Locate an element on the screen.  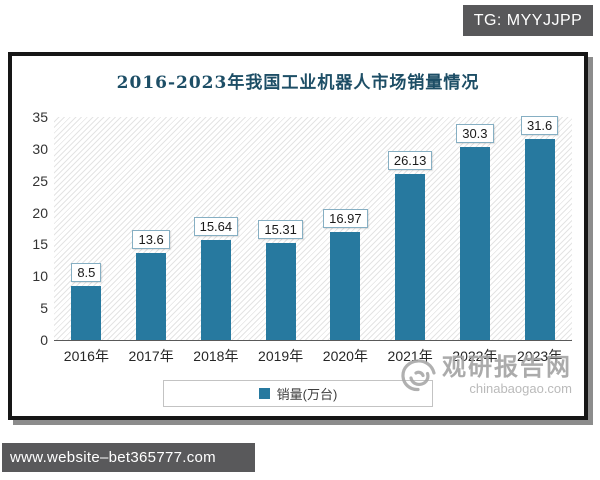
bar-column: 16.97 is located at coordinates (345, 274).